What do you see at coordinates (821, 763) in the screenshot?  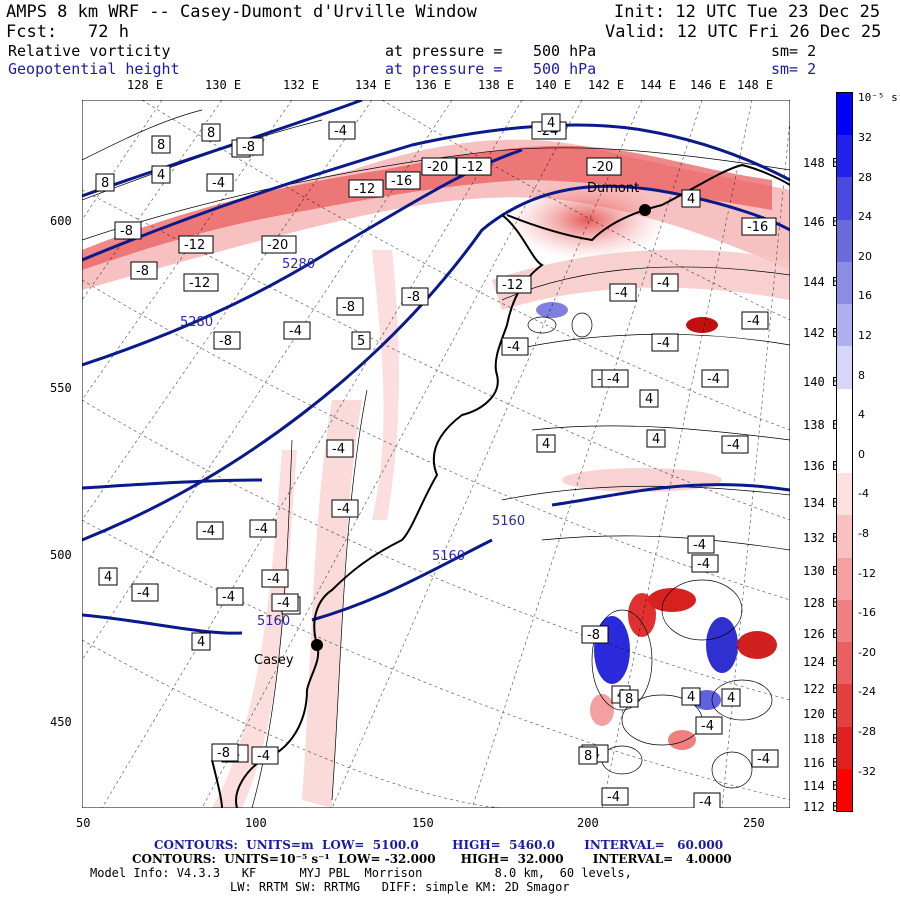 I see `right-lon-label: 116 E` at bounding box center [821, 763].